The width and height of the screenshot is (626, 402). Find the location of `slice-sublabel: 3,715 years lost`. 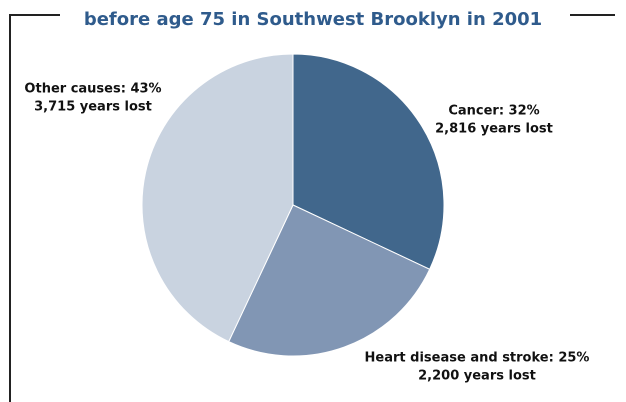

slice-sublabel: 3,715 years lost is located at coordinates (93, 107).